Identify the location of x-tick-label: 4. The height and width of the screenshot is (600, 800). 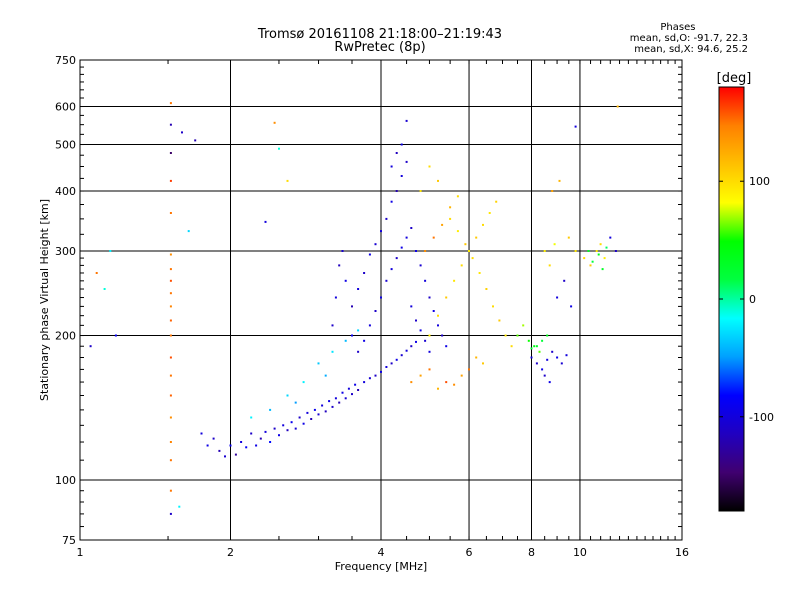
(381, 552).